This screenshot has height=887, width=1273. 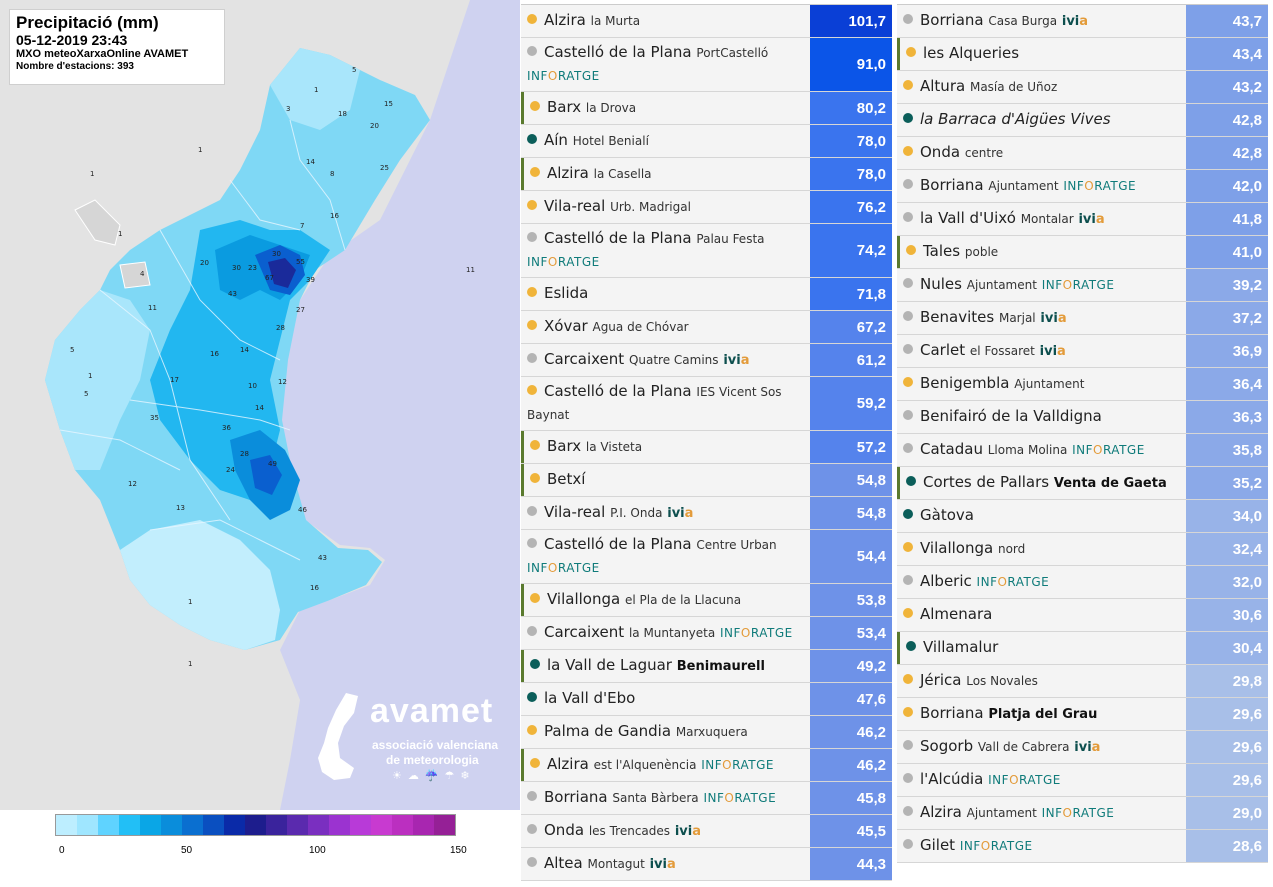 What do you see at coordinates (609, 665) in the screenshot?
I see `station-municipality: la Vall de Laguar` at bounding box center [609, 665].